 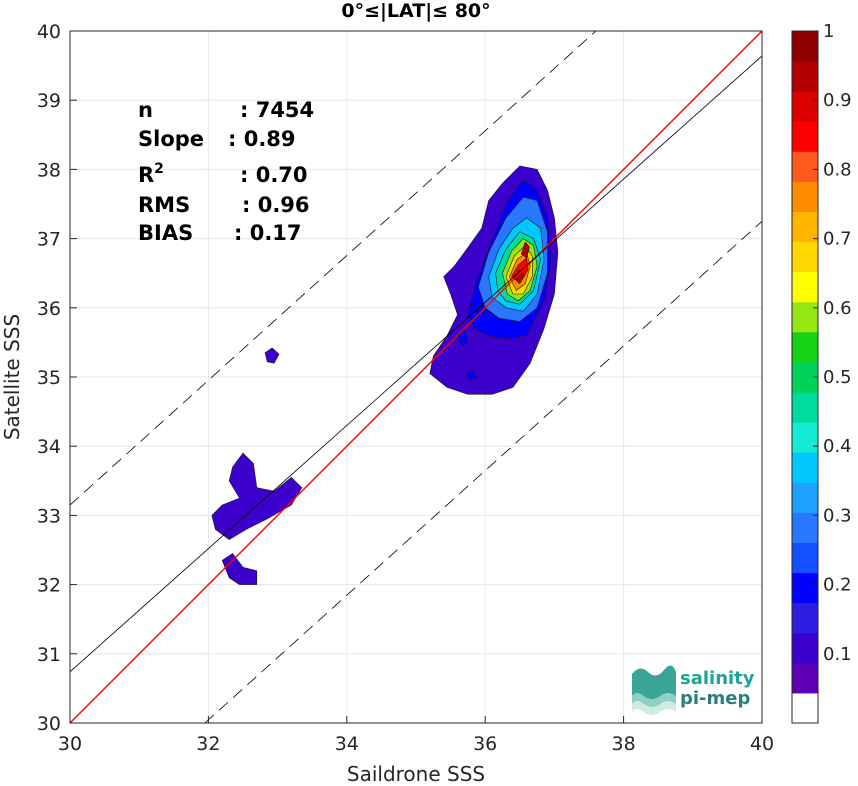 I want to click on x-tick-label: 40, so click(x=762, y=744).